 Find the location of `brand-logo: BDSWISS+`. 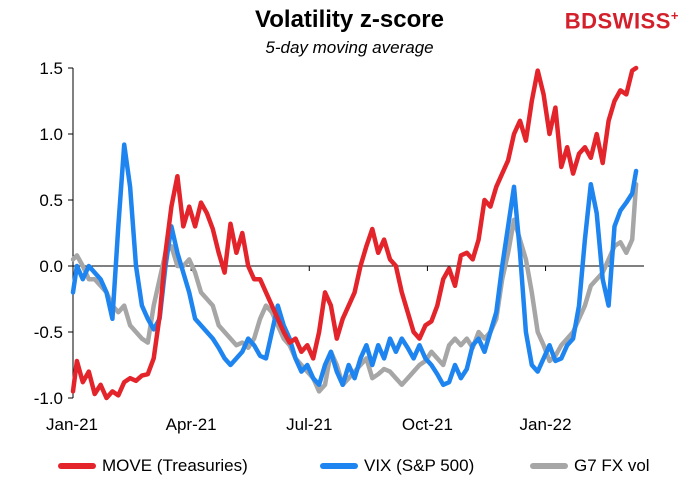

brand-logo: BDSWISS+ is located at coordinates (622, 21).